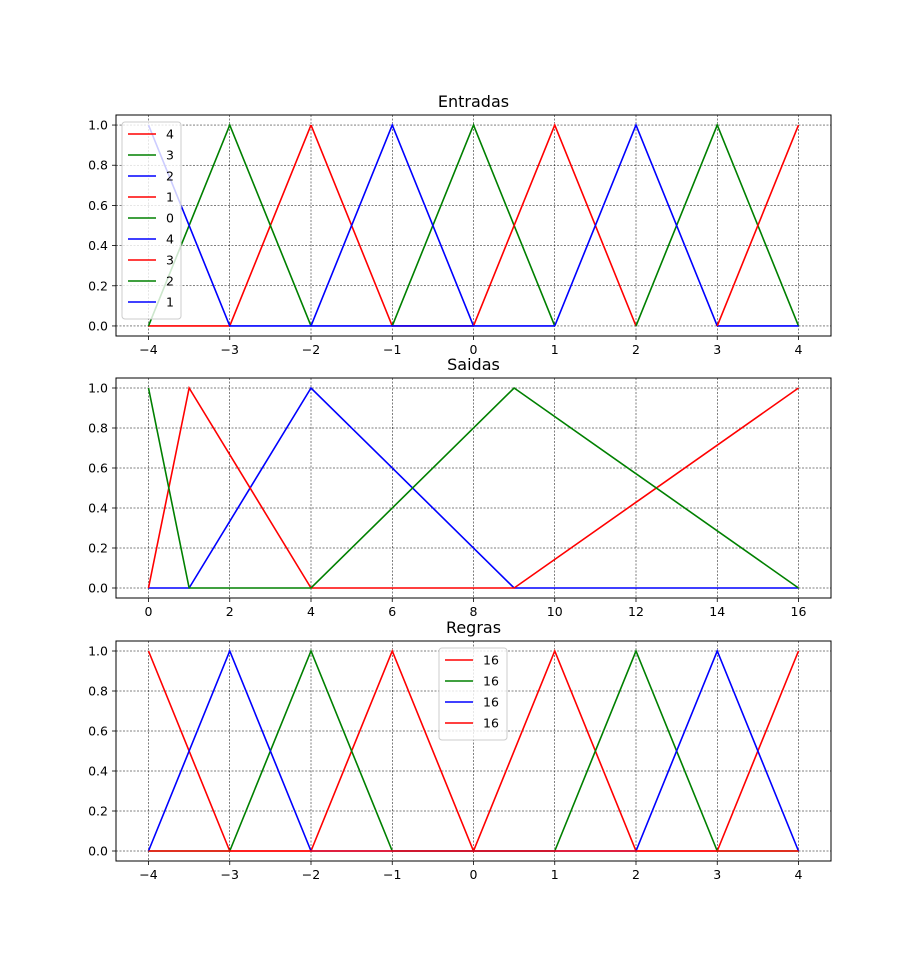 The height and width of the screenshot is (967, 923). What do you see at coordinates (473, 101) in the screenshot?
I see `chart-title: Entradas` at bounding box center [473, 101].